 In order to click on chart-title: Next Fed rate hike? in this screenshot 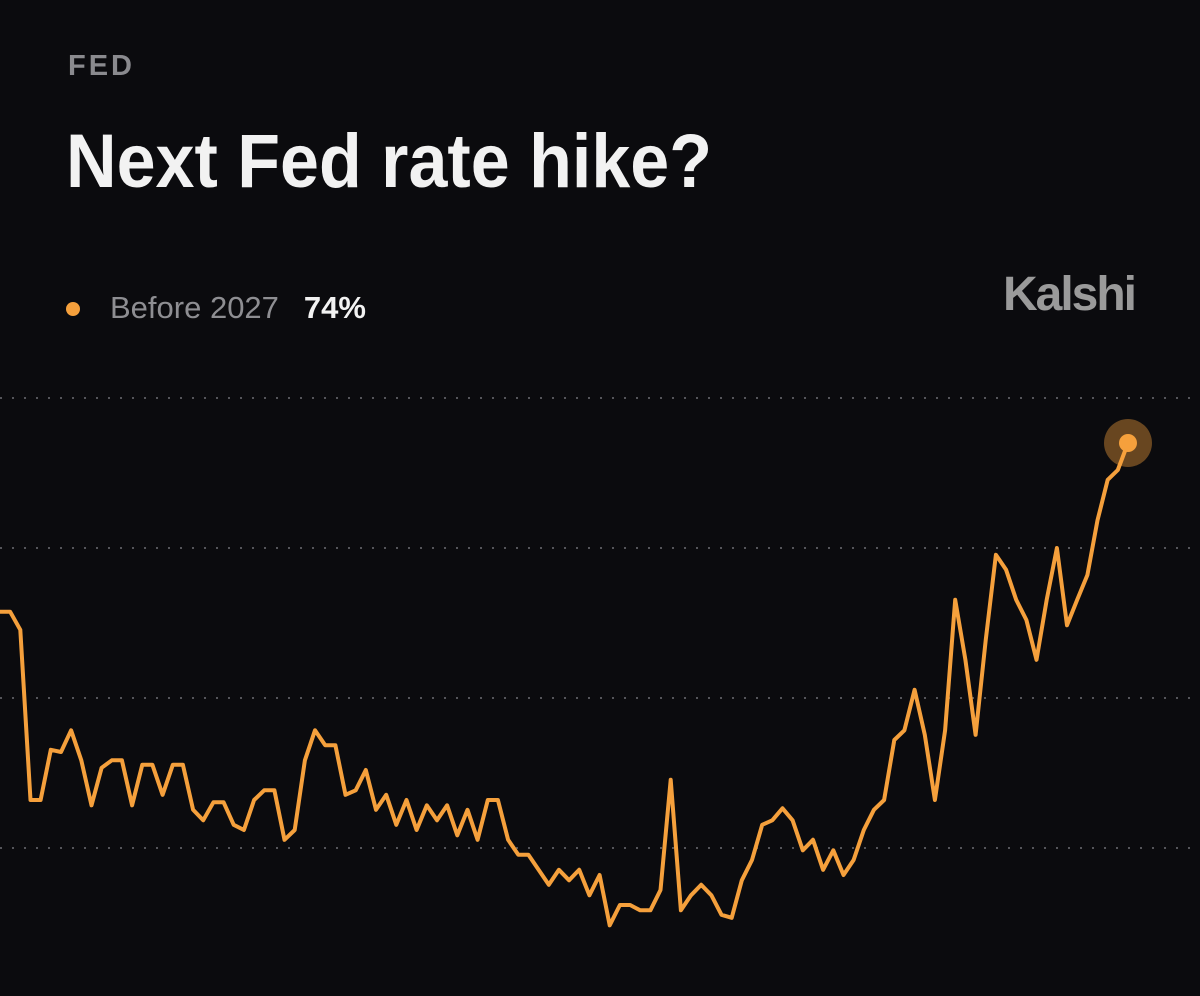, I will do `click(389, 161)`.